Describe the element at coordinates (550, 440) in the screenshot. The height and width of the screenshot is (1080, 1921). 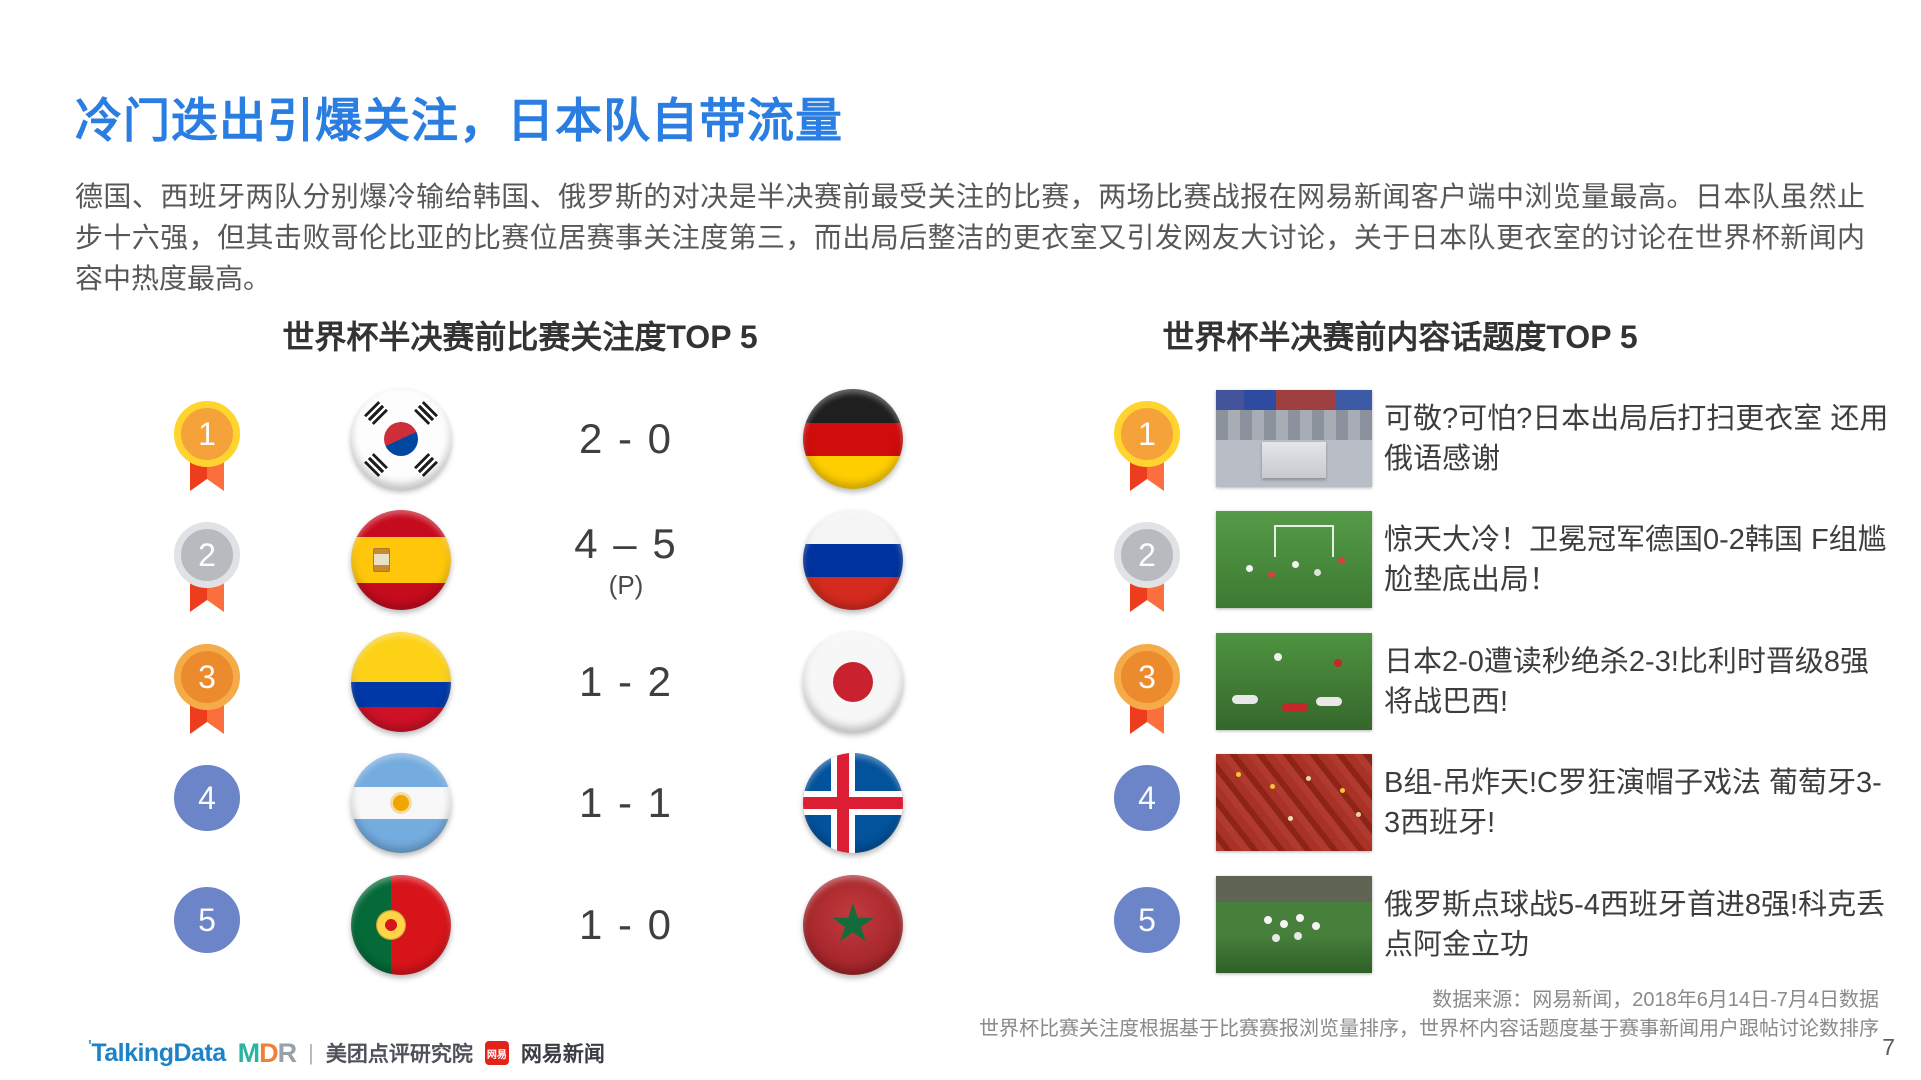
I see `match-row: 1 2 - 0` at that location.